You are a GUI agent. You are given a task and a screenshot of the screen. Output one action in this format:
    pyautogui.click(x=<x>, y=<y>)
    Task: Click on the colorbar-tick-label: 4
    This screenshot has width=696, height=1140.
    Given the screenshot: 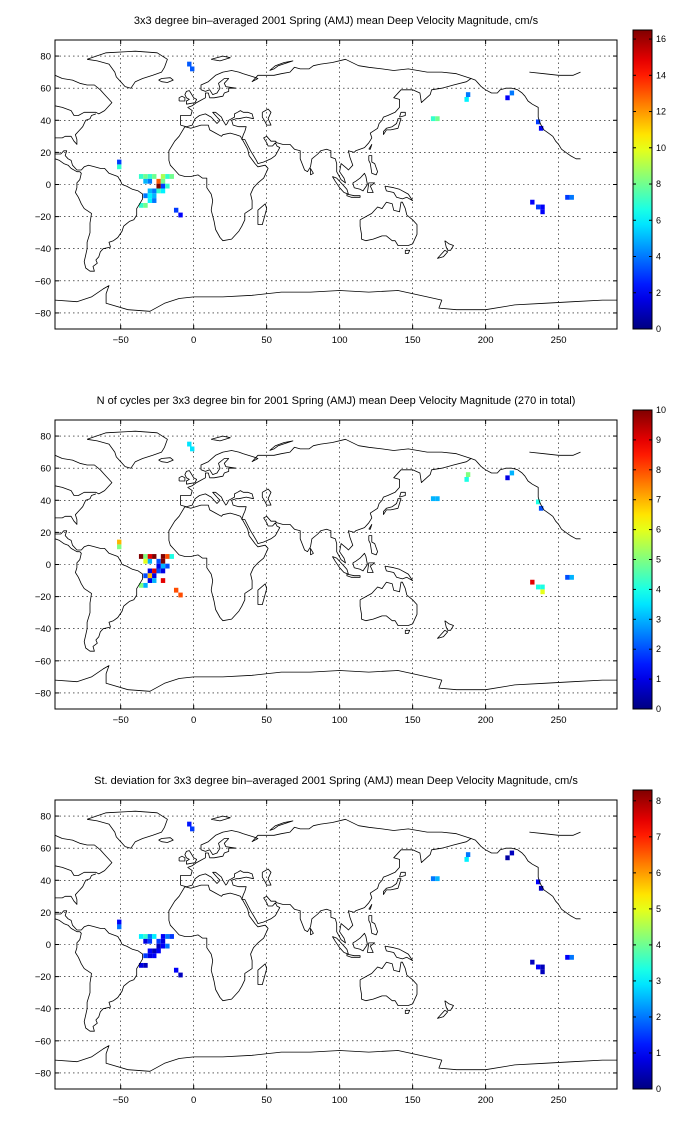 What is the action you would take?
    pyautogui.click(x=658, y=589)
    